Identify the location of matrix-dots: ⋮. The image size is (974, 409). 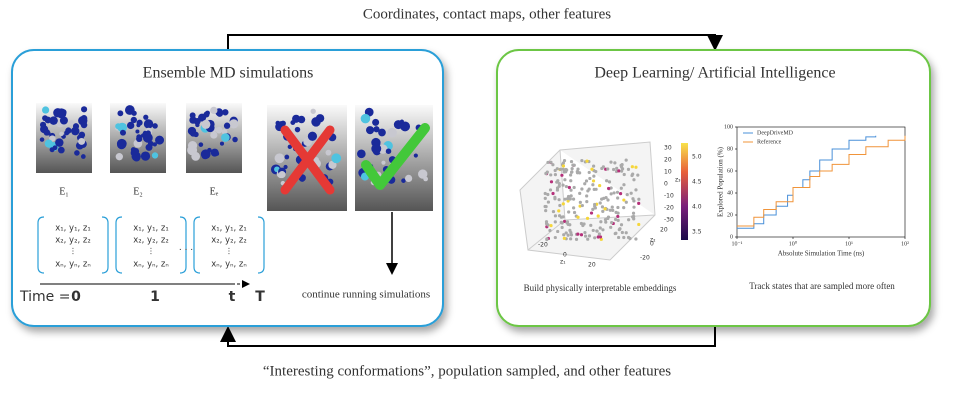
(73, 251).